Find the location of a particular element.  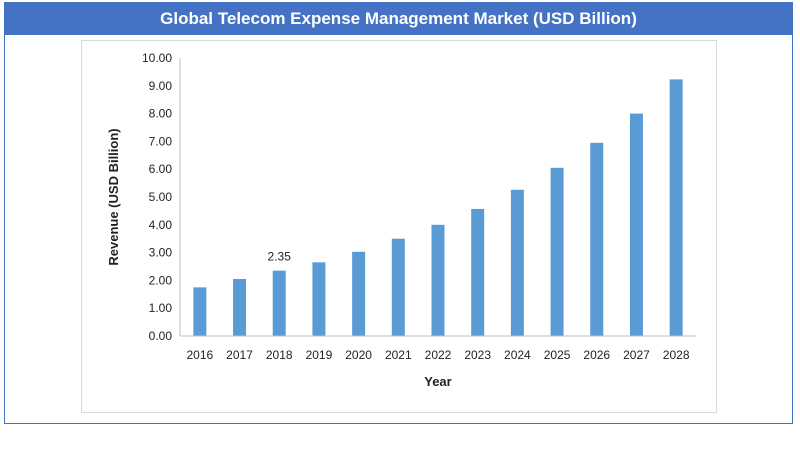

bar-2020 is located at coordinates (359, 293).